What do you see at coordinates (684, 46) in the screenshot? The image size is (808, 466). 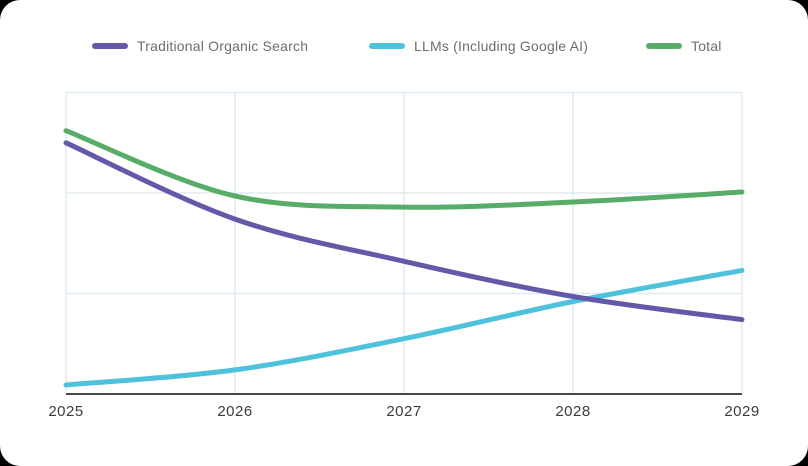 I see `legend-item-total: Total` at bounding box center [684, 46].